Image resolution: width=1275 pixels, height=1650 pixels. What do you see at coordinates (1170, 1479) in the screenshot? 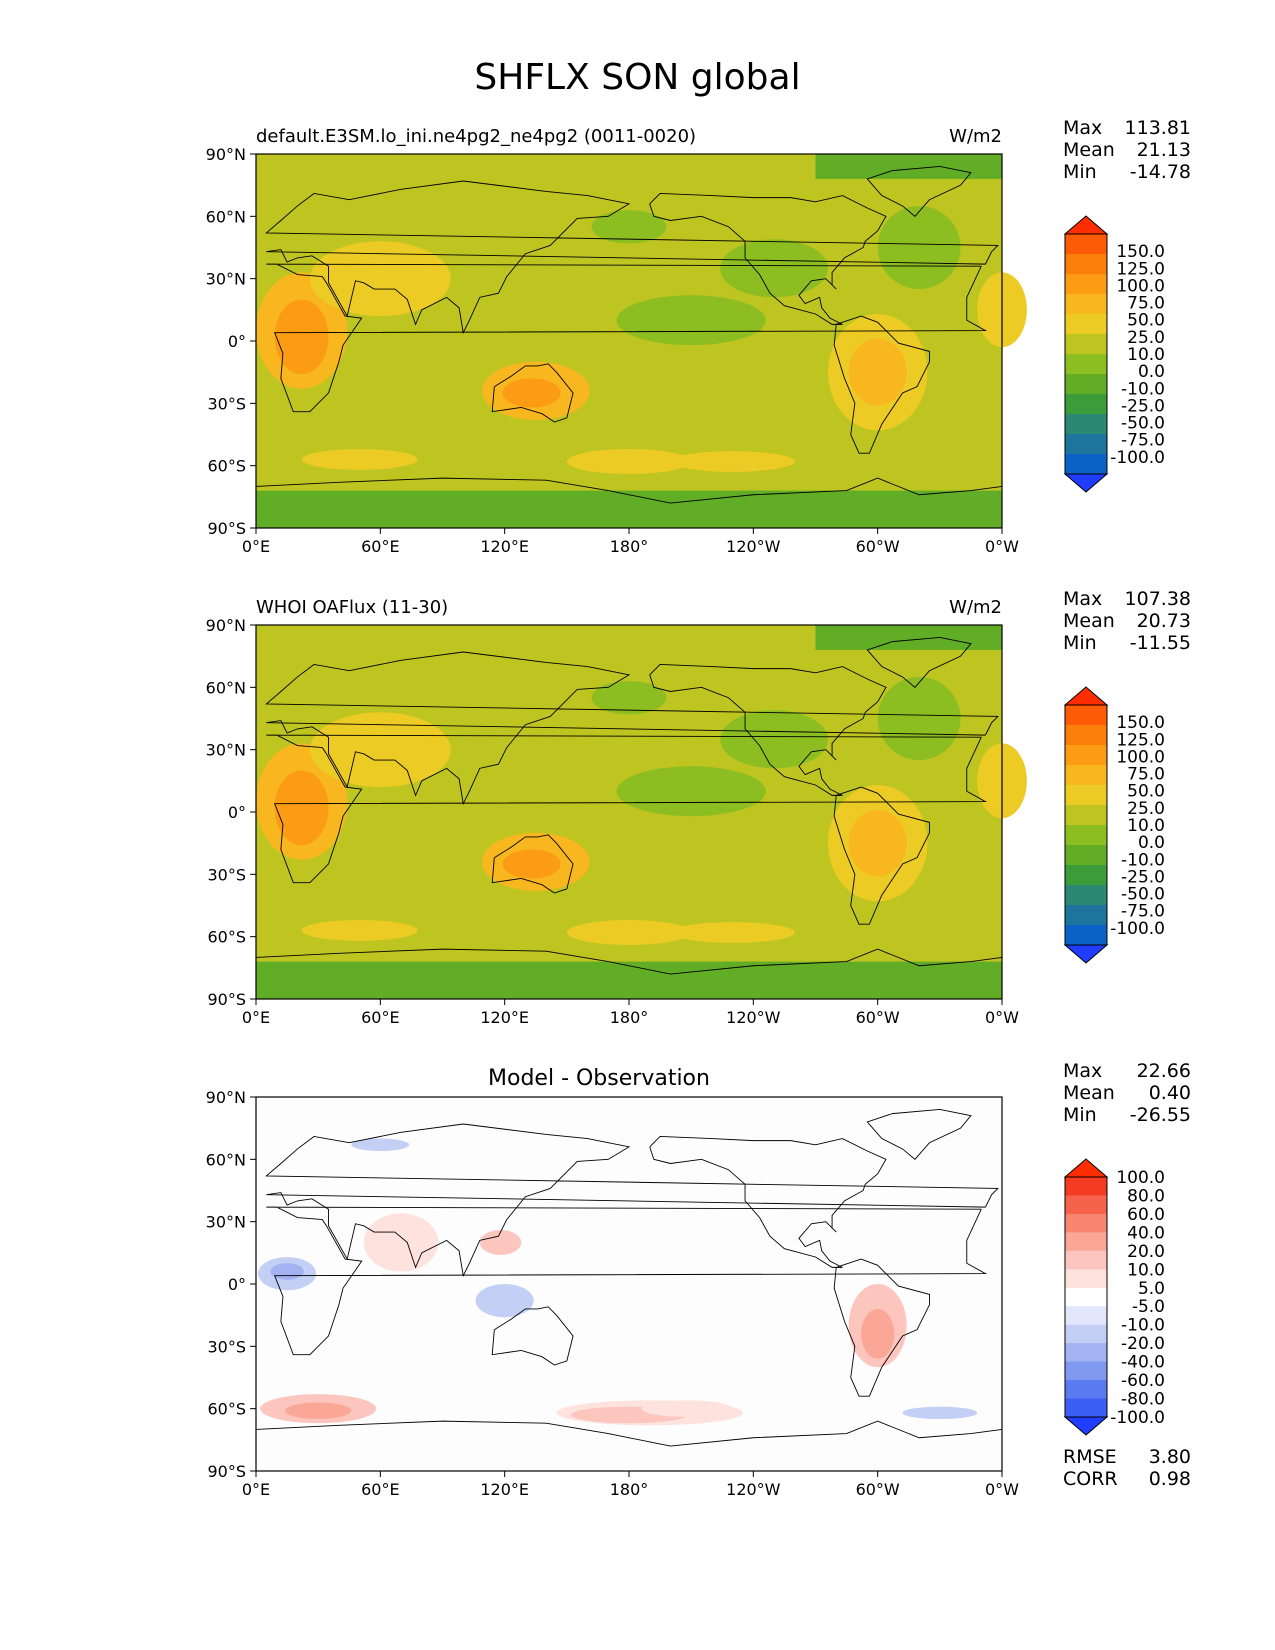
I see `stat-value-corr: 0.98` at bounding box center [1170, 1479].